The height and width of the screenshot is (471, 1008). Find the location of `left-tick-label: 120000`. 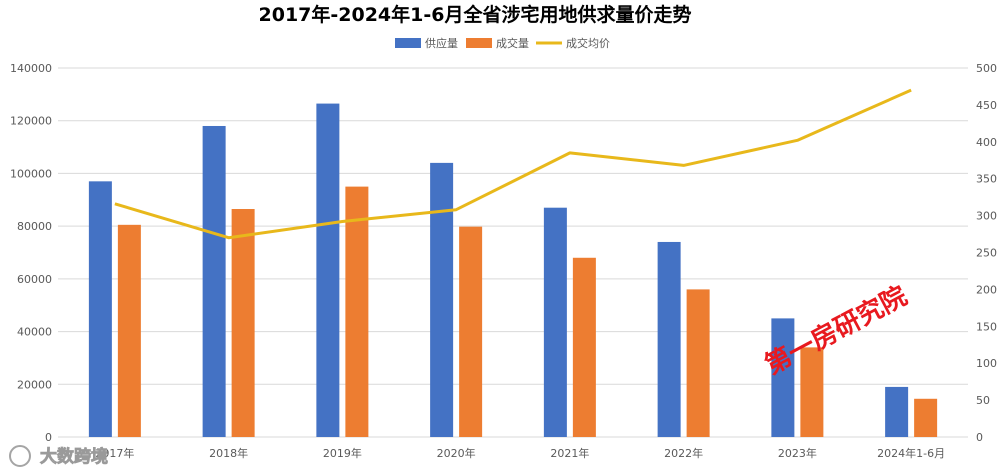

left-tick-label: 120000 is located at coordinates (31, 121).